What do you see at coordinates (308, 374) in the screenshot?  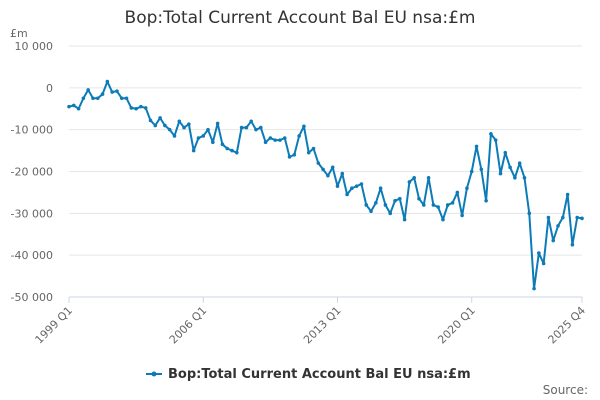 I see `legend: Bop:Total Current Account Bal EU nsa:£m` at bounding box center [308, 374].